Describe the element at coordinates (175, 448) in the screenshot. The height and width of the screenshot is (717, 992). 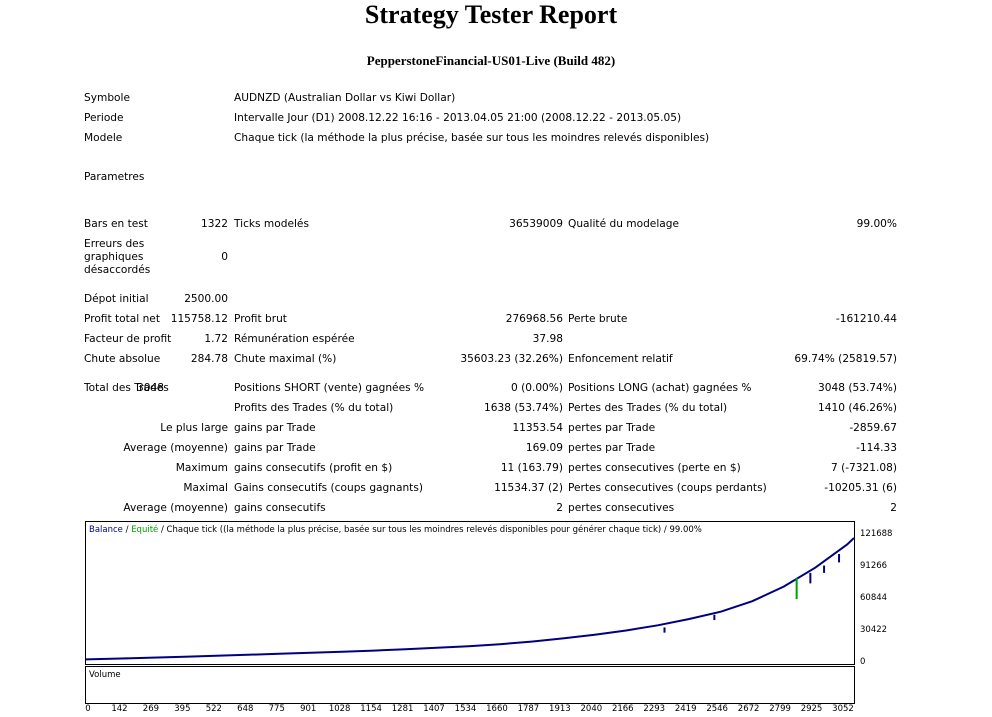
I see `average-label: Average (moyenne)` at that location.